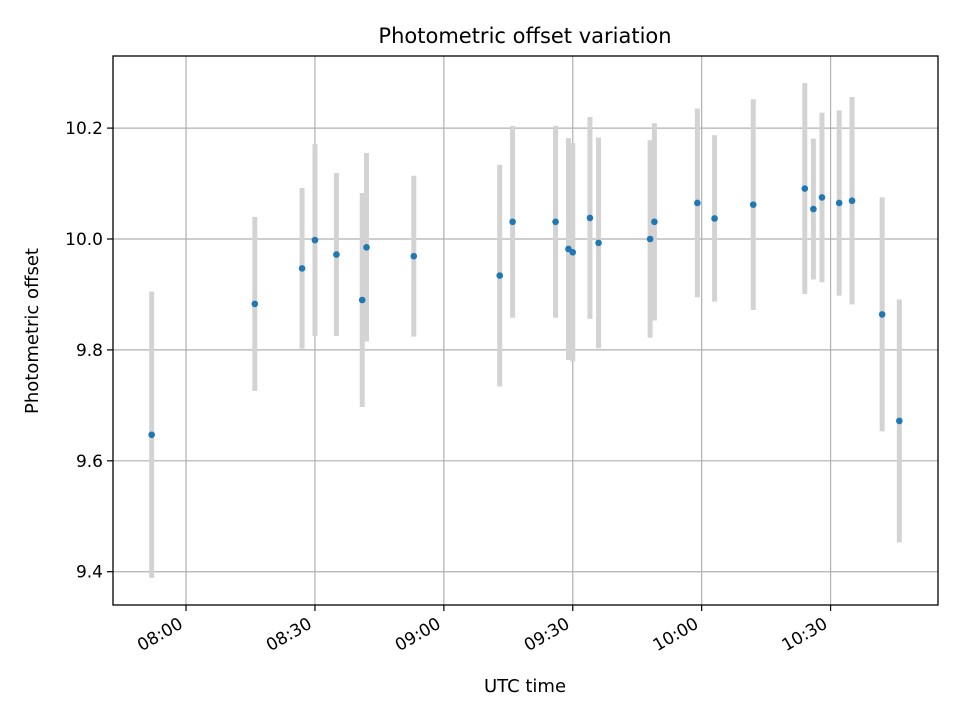  Describe the element at coordinates (84, 240) in the screenshot. I see `y-tick-label: 10.0` at that location.